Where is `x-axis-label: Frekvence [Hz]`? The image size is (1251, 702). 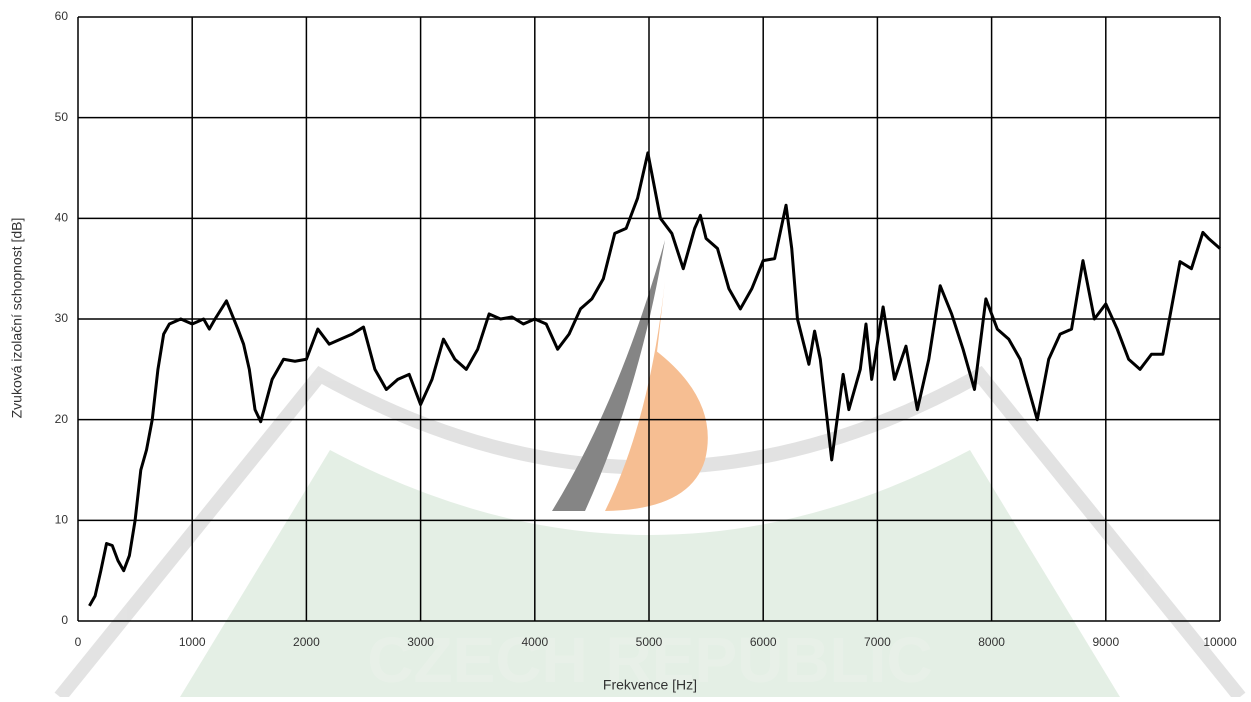
x-axis-label: Frekvence [Hz] is located at coordinates (650, 685).